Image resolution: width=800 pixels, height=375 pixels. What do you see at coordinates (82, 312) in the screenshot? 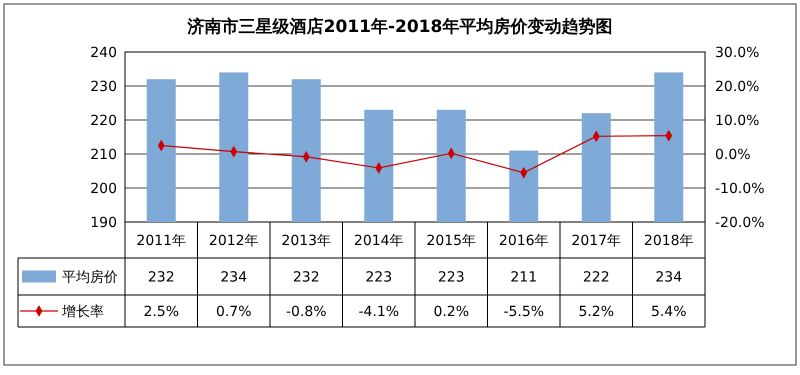
I see `legend-label: 增长率` at bounding box center [82, 312].